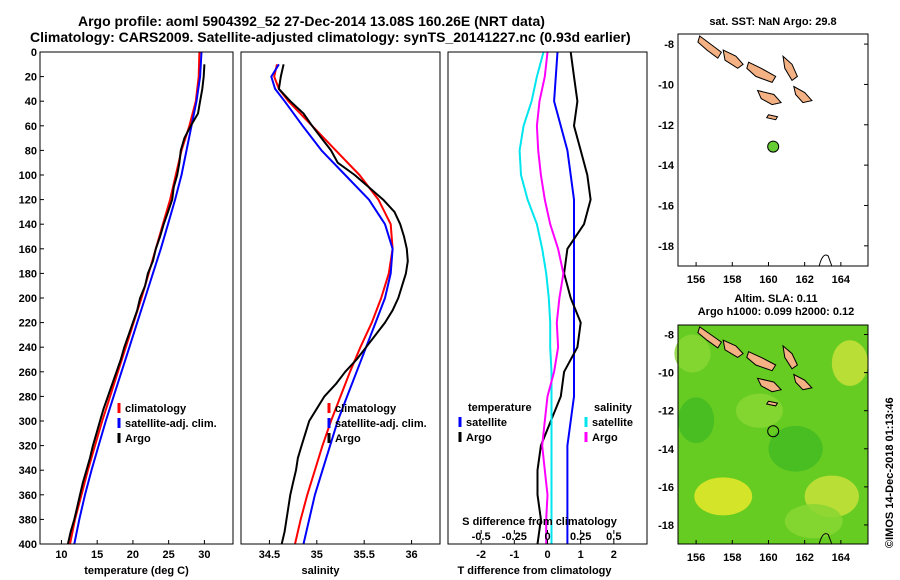 Image resolution: width=900 pixels, height=580 pixels. Describe the element at coordinates (534, 571) in the screenshot. I see `t-diff-xlabel: T difference from climatology` at that location.